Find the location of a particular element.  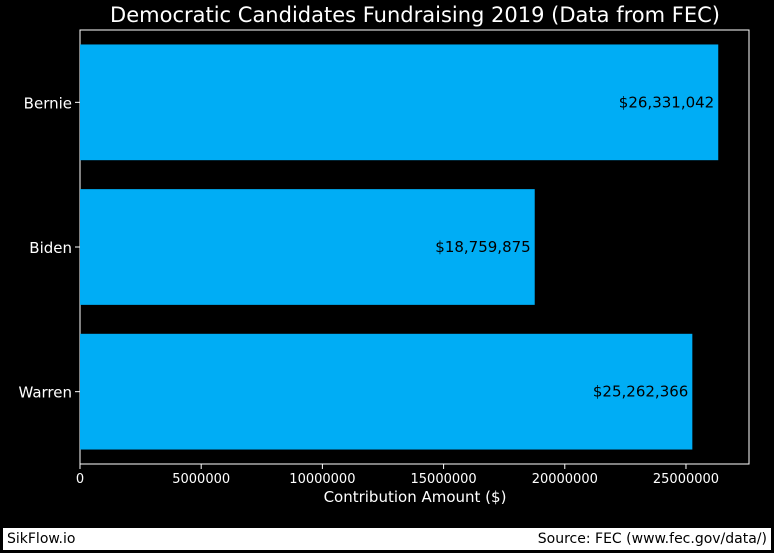

bar-value-label-bernie: $26,331,042 is located at coordinates (666, 102).